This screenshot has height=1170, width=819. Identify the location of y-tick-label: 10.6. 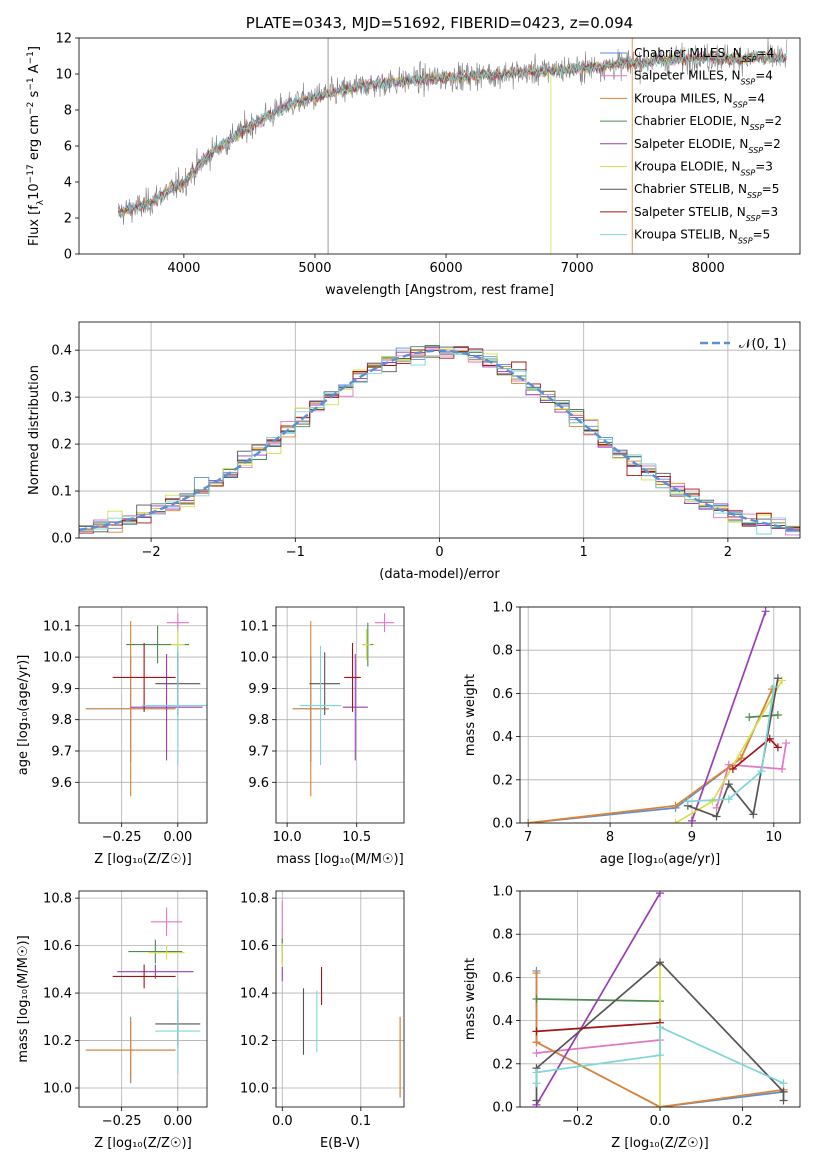
(57, 946).